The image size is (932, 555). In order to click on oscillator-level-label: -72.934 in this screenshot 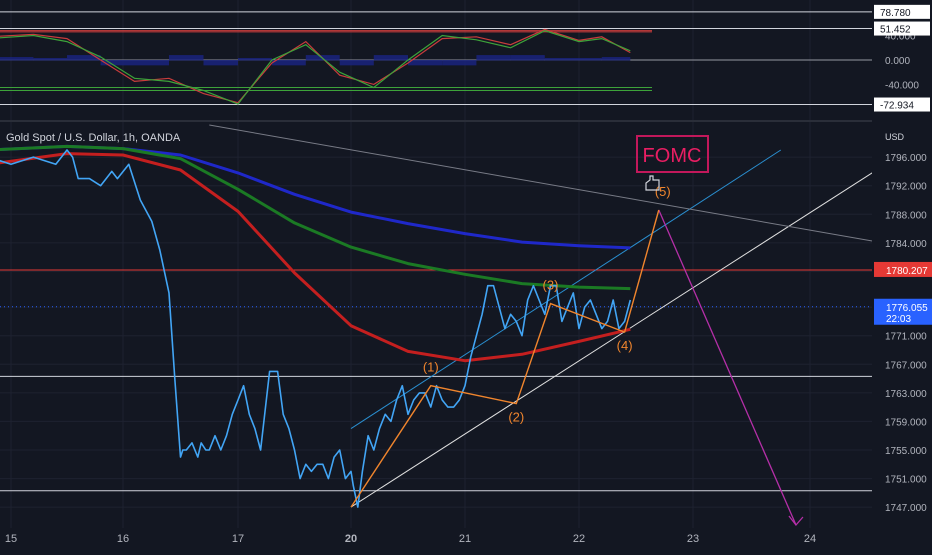, I will do `click(897, 106)`.